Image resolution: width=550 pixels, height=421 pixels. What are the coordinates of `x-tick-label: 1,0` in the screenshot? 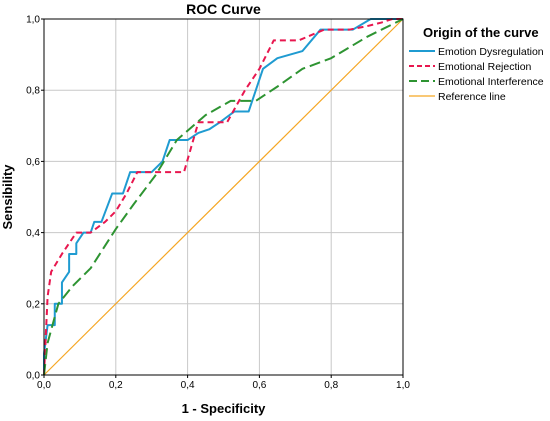 It's located at (403, 385).